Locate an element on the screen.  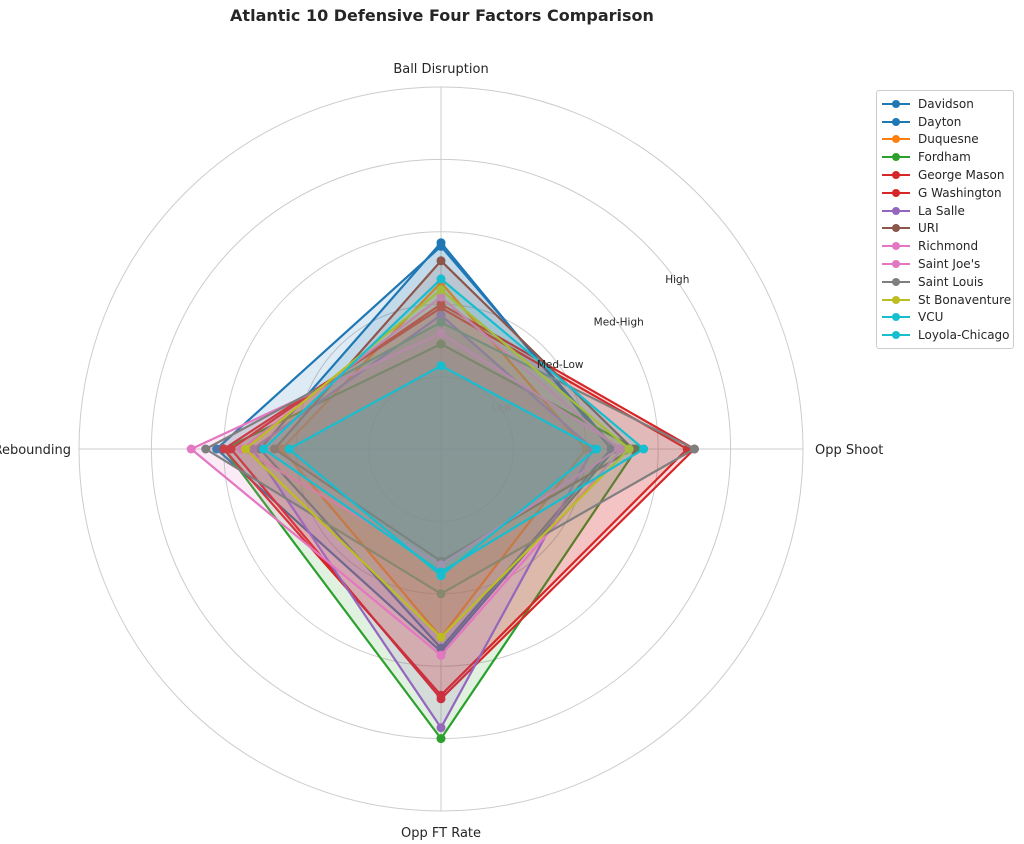
legend-item: Fordham is located at coordinates (945, 157).